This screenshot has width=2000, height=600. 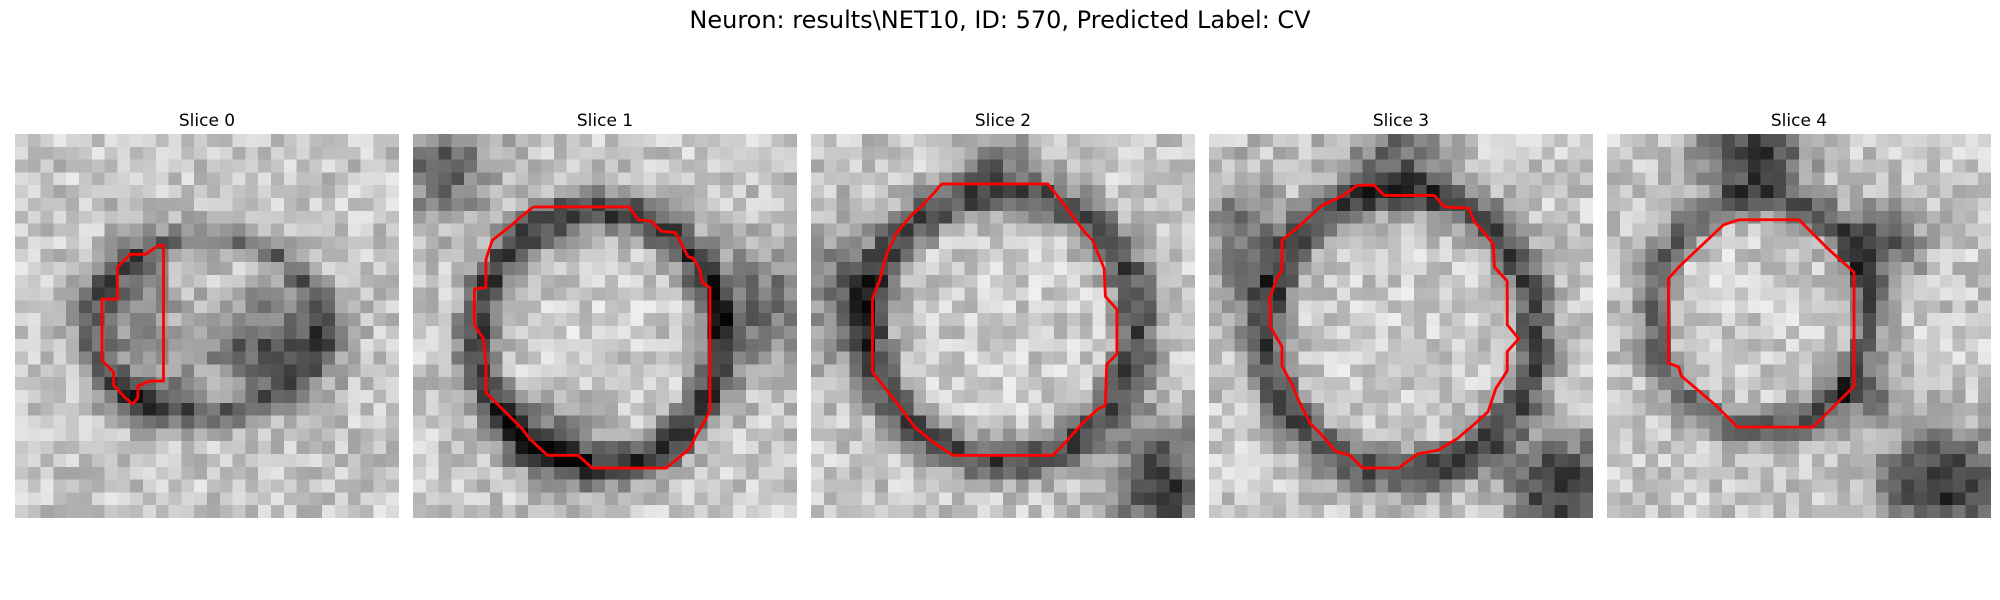 I want to click on slice-3-image, so click(x=1401, y=326).